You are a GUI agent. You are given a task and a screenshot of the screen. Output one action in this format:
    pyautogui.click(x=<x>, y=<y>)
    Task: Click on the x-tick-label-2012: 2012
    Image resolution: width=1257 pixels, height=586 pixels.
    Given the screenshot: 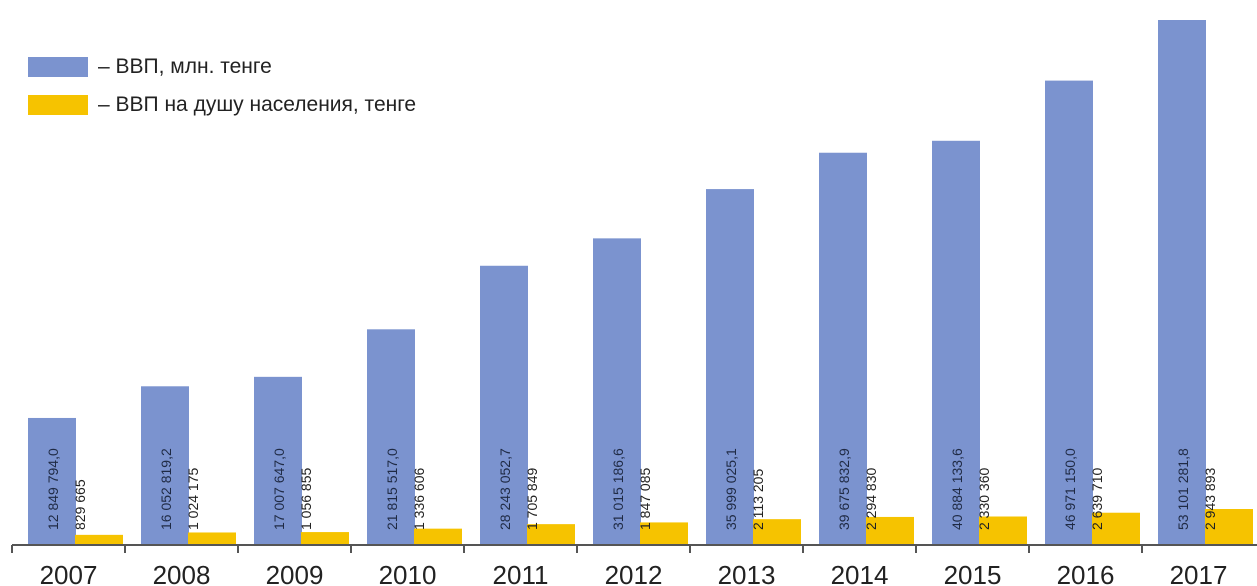 What is the action you would take?
    pyautogui.click(x=634, y=573)
    